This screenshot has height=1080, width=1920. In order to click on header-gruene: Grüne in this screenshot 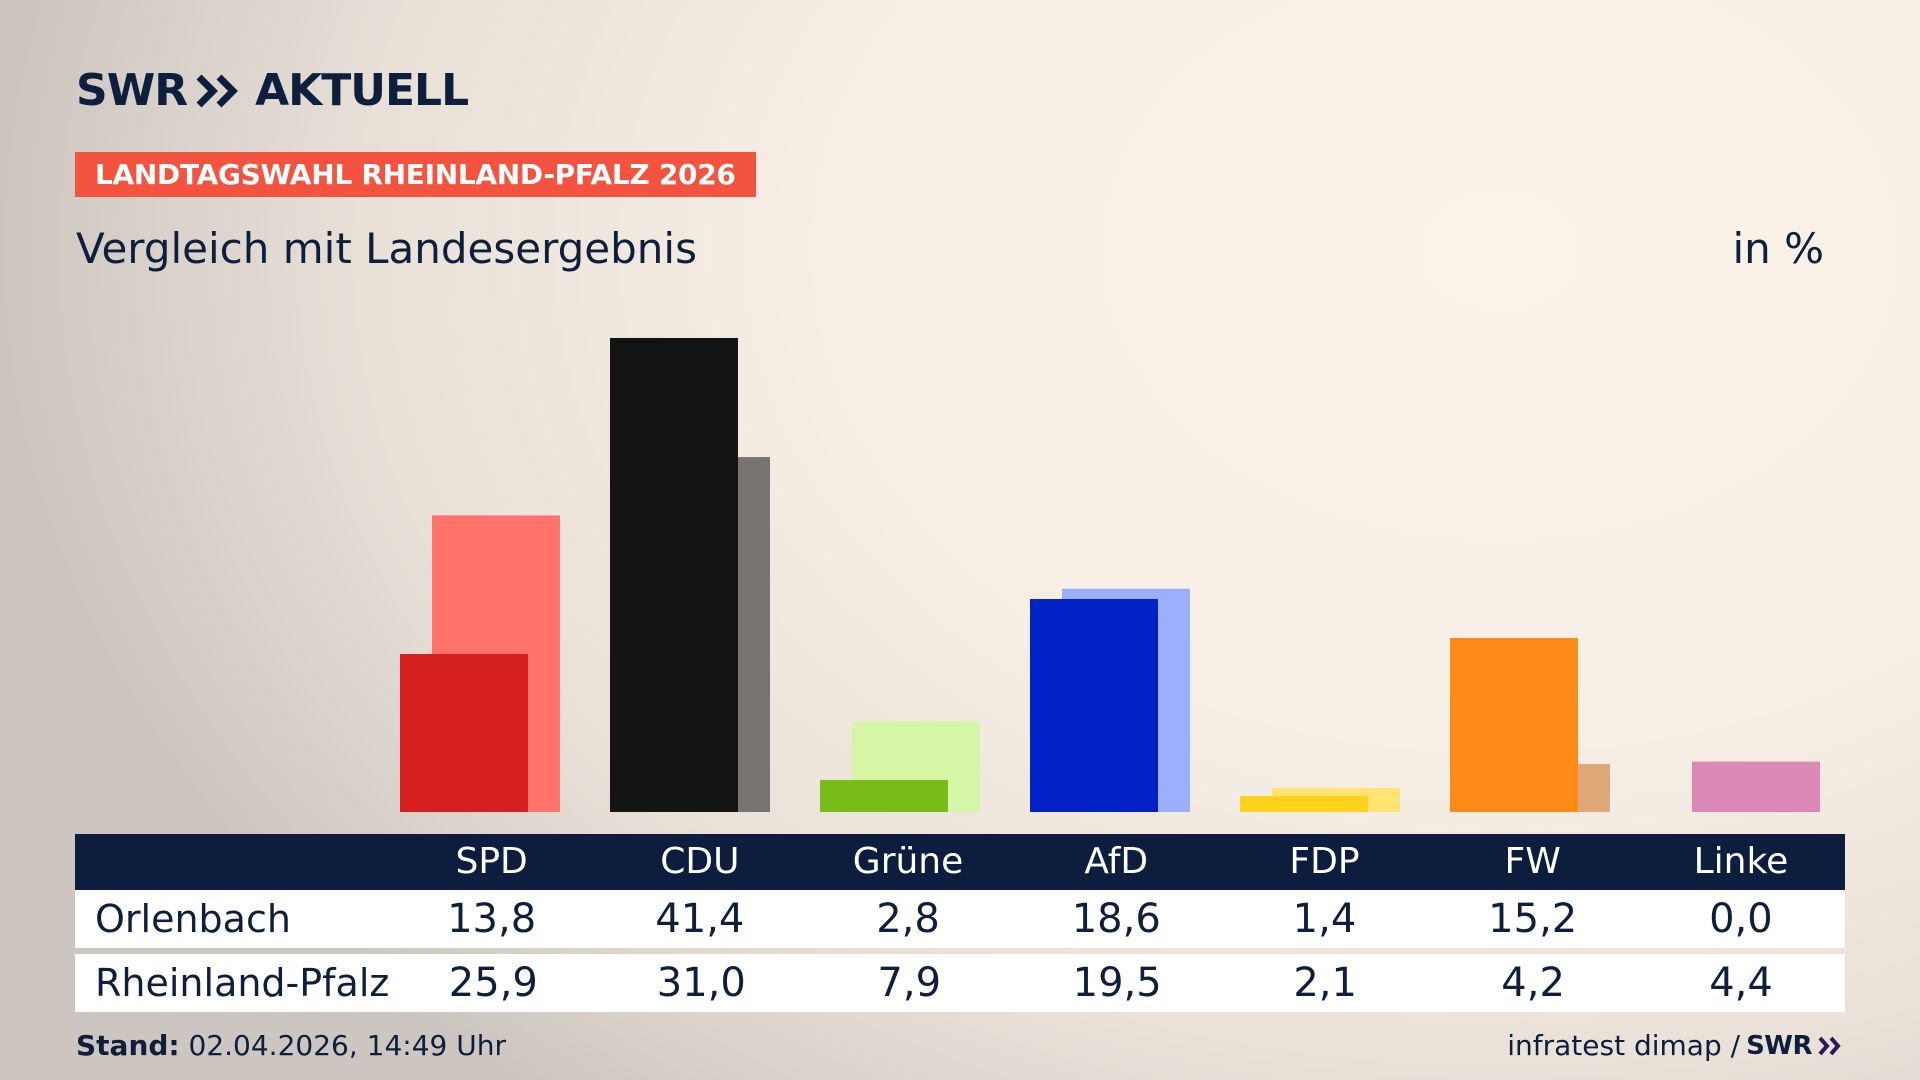, I will do `click(908, 861)`.